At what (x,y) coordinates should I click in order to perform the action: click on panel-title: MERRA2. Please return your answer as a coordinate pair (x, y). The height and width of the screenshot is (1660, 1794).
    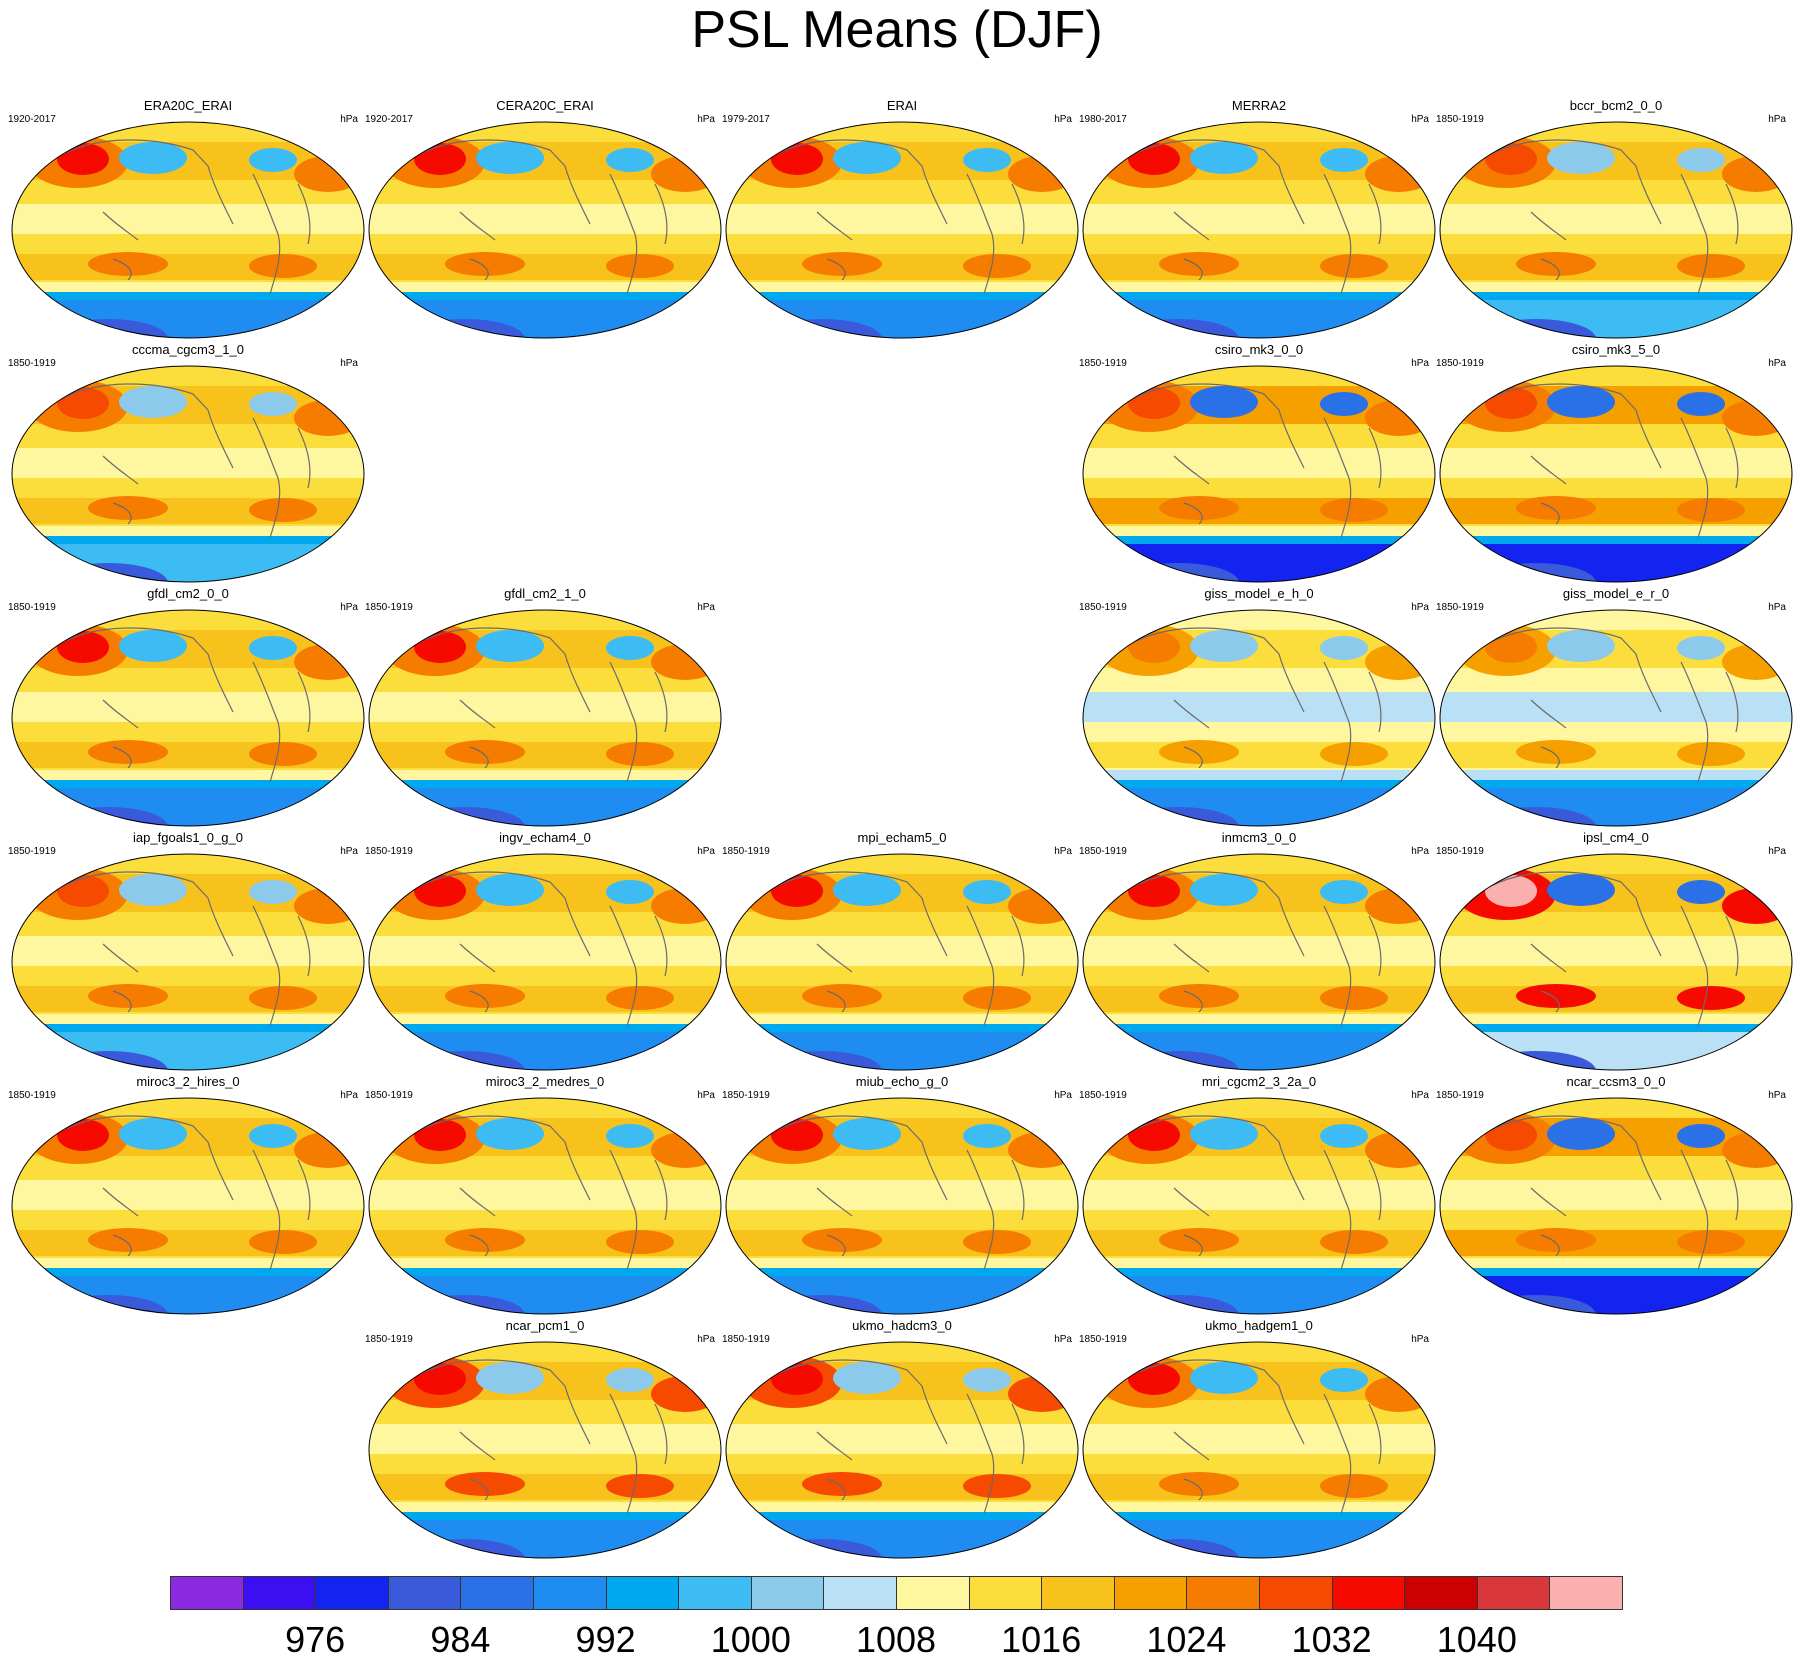
    Looking at the image, I should click on (1259, 105).